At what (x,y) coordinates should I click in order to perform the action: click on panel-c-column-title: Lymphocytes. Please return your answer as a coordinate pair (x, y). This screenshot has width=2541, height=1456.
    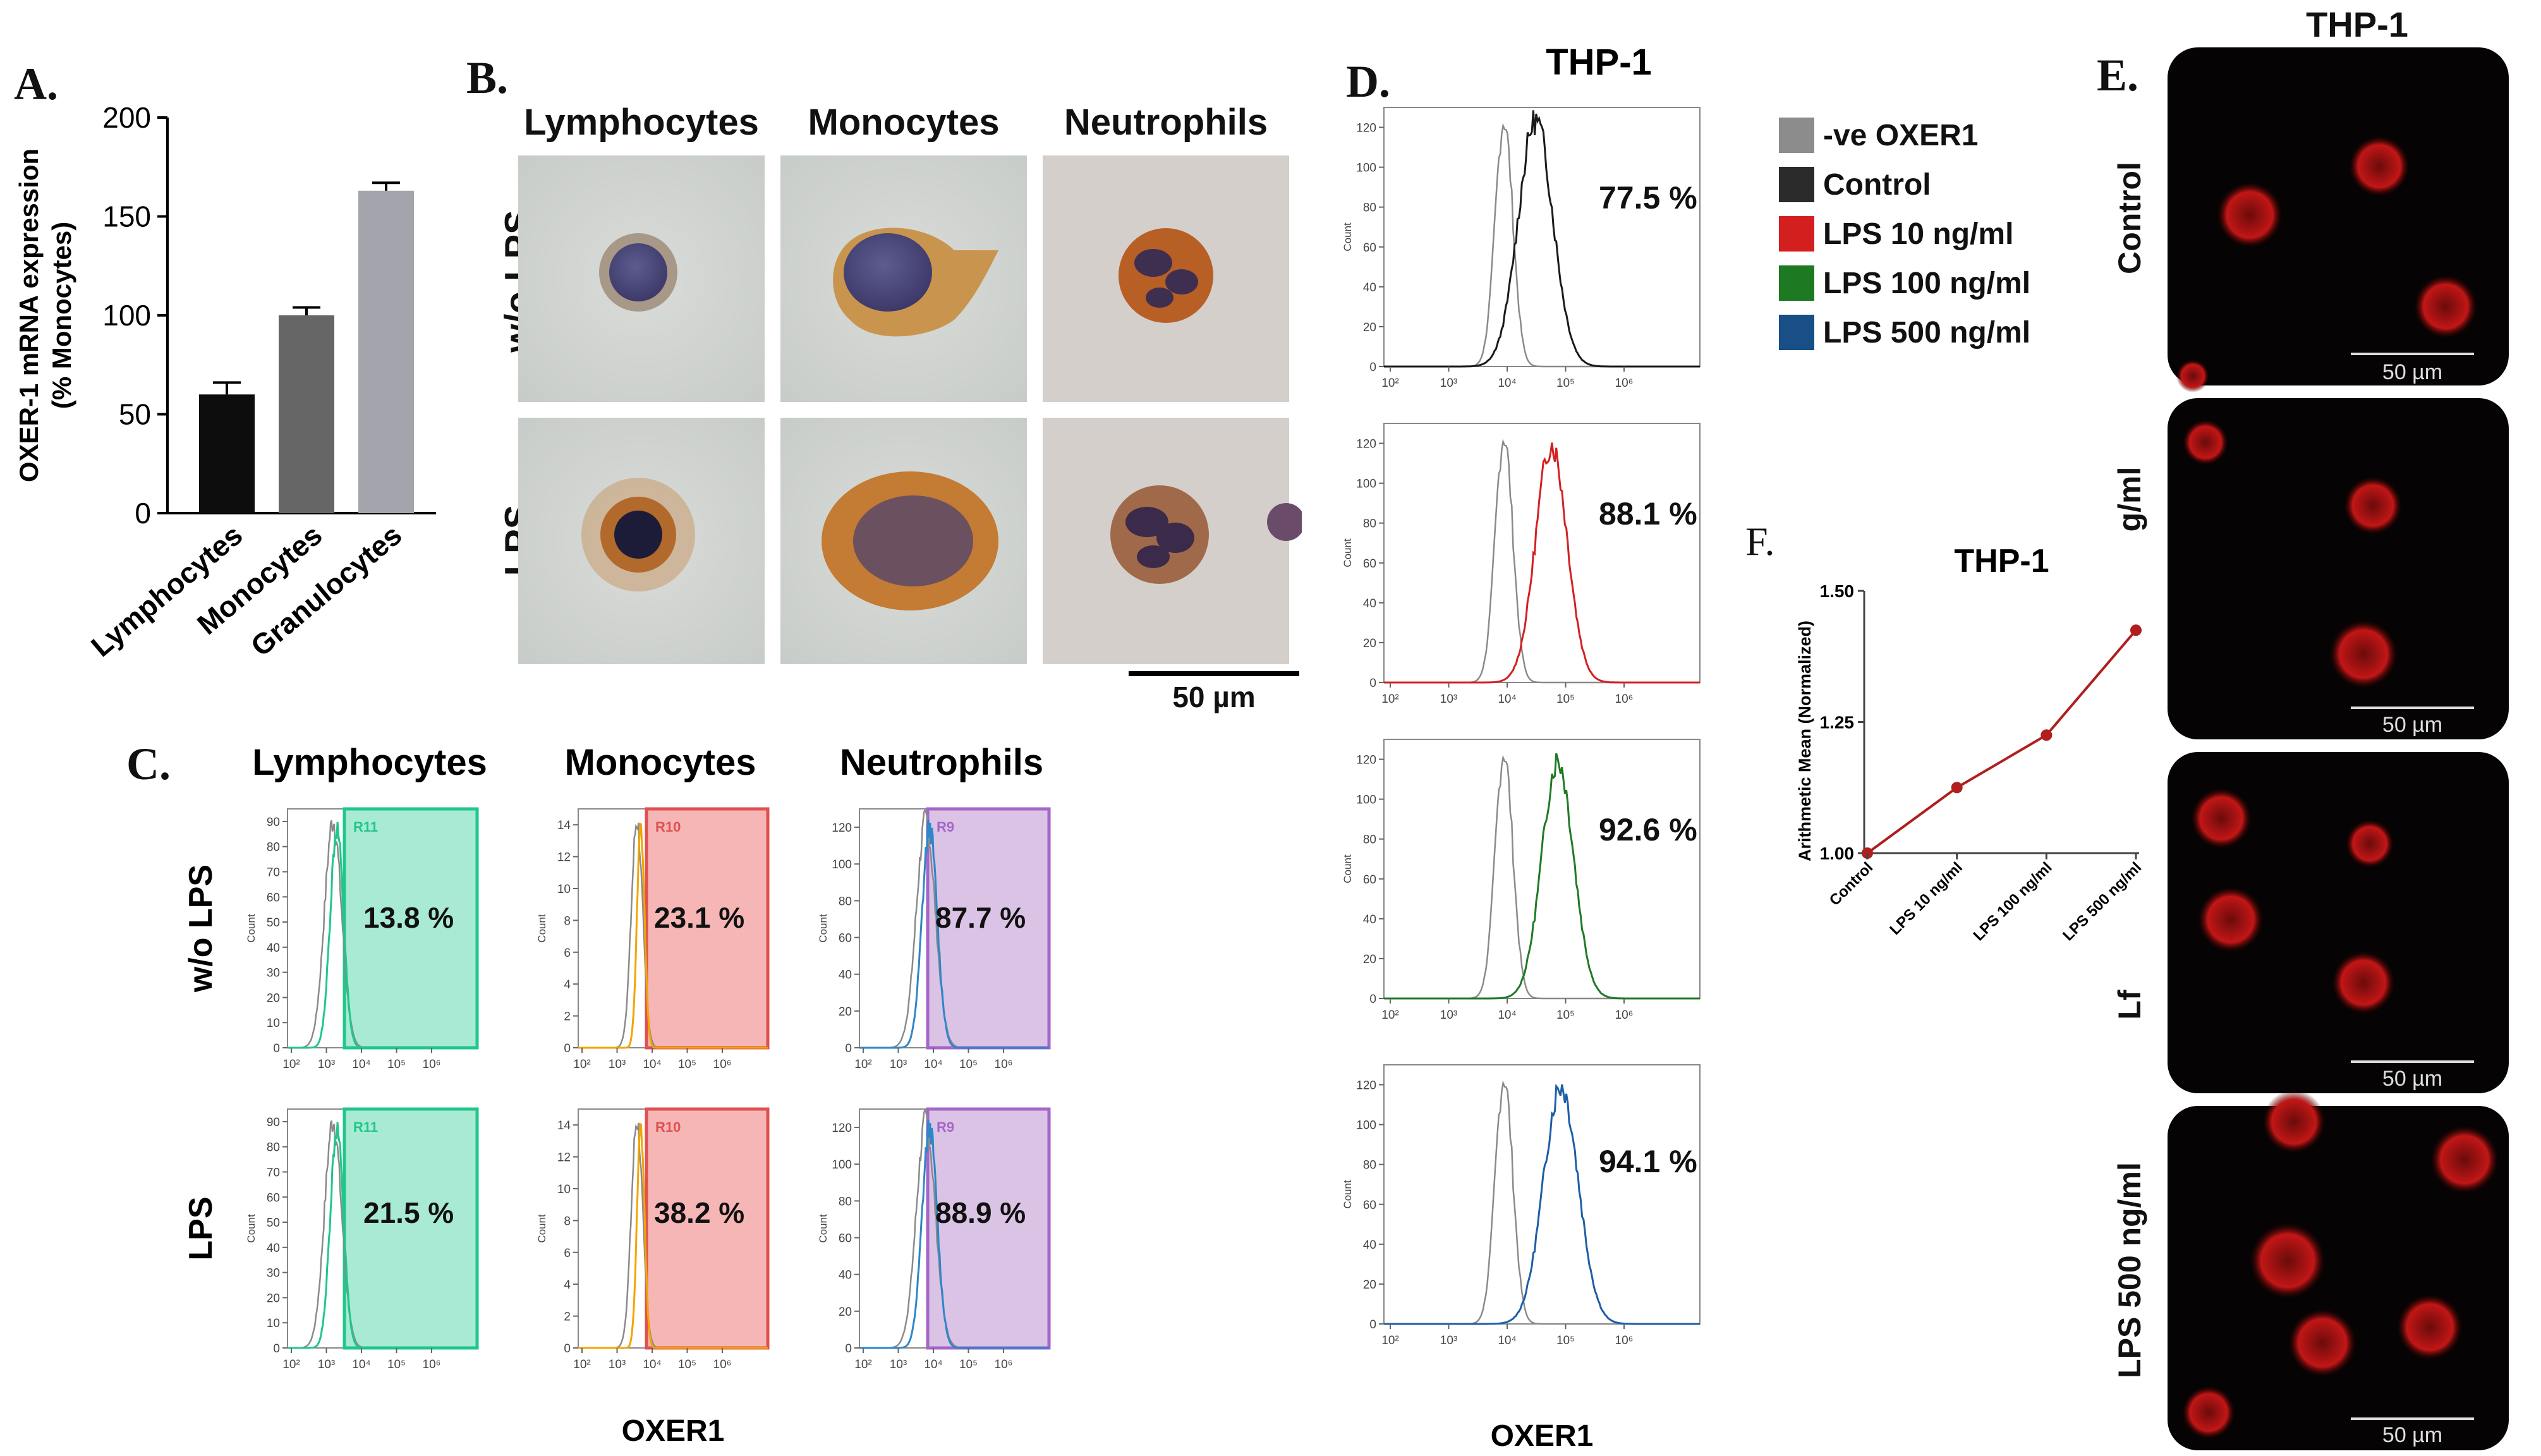
    Looking at the image, I should click on (370, 764).